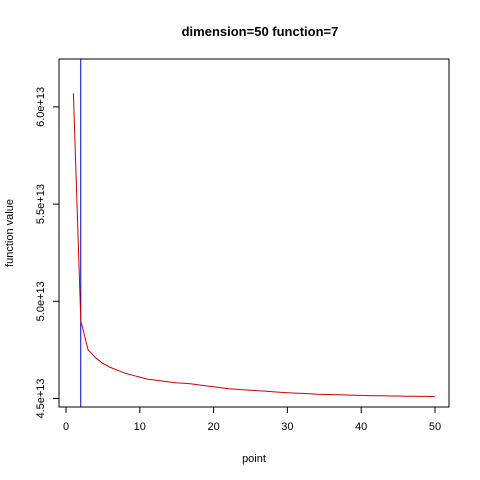 The width and height of the screenshot is (480, 480). I want to click on y-axis-label: function value, so click(10, 233).